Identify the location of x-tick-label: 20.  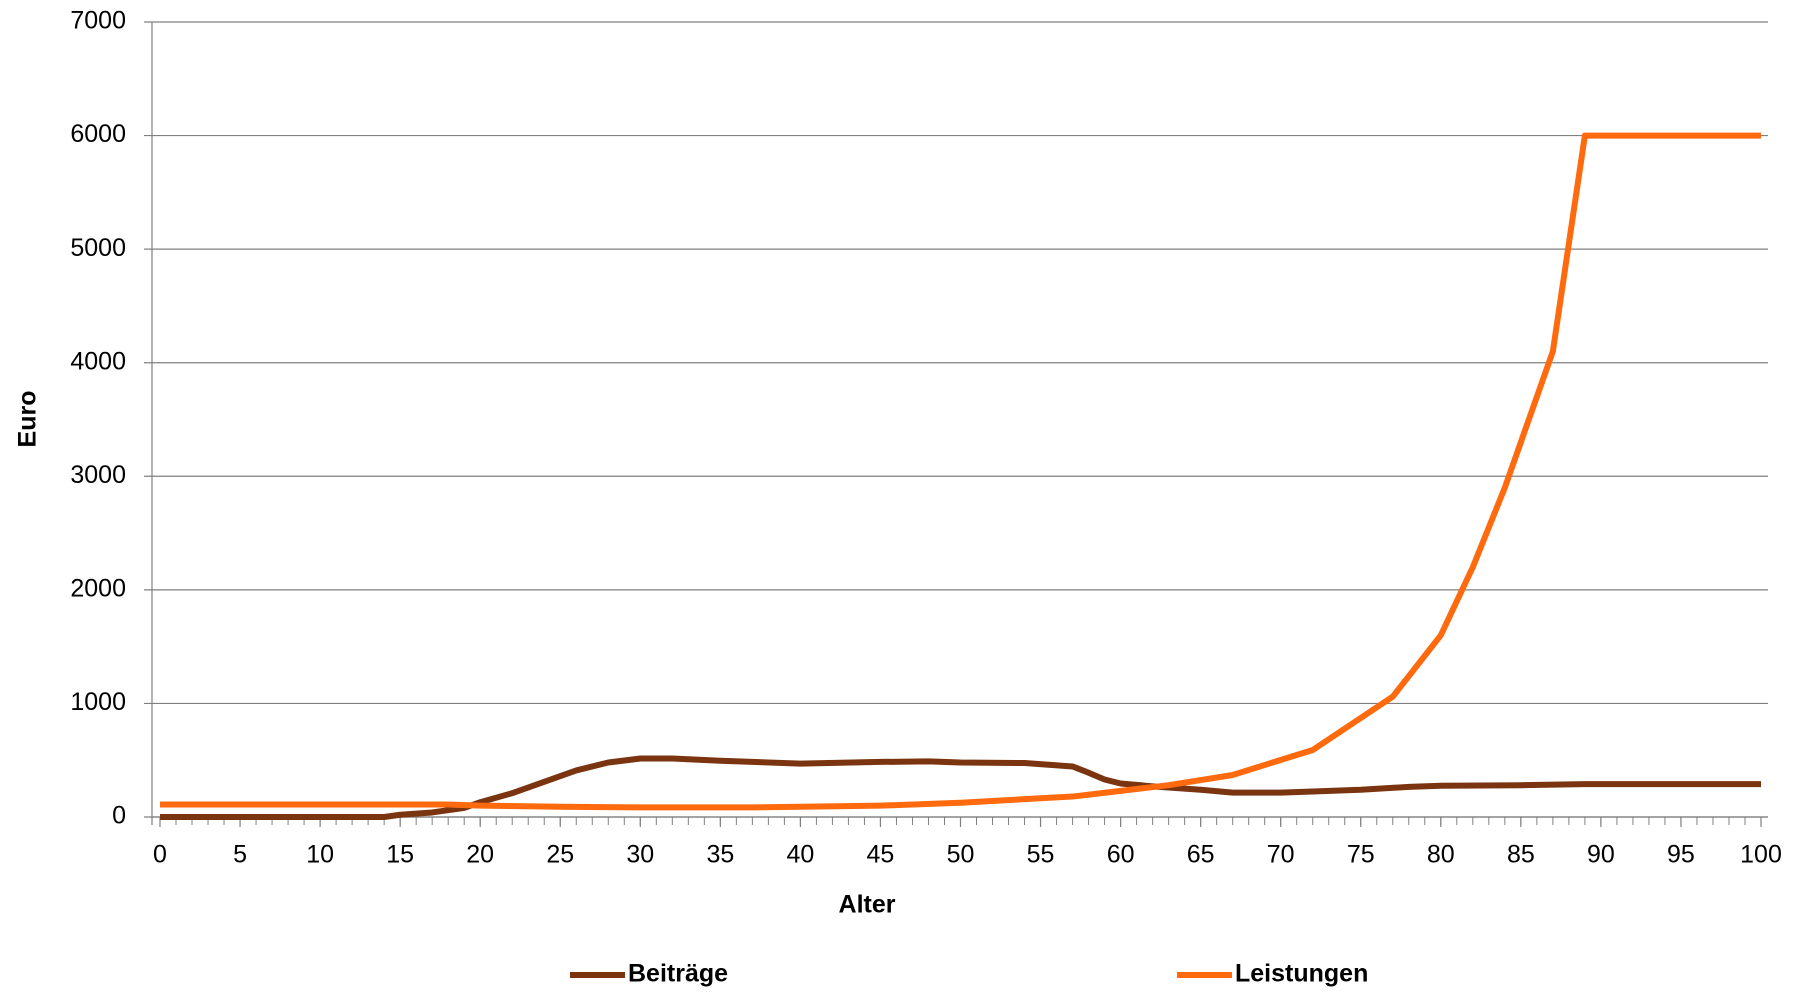
(480, 855).